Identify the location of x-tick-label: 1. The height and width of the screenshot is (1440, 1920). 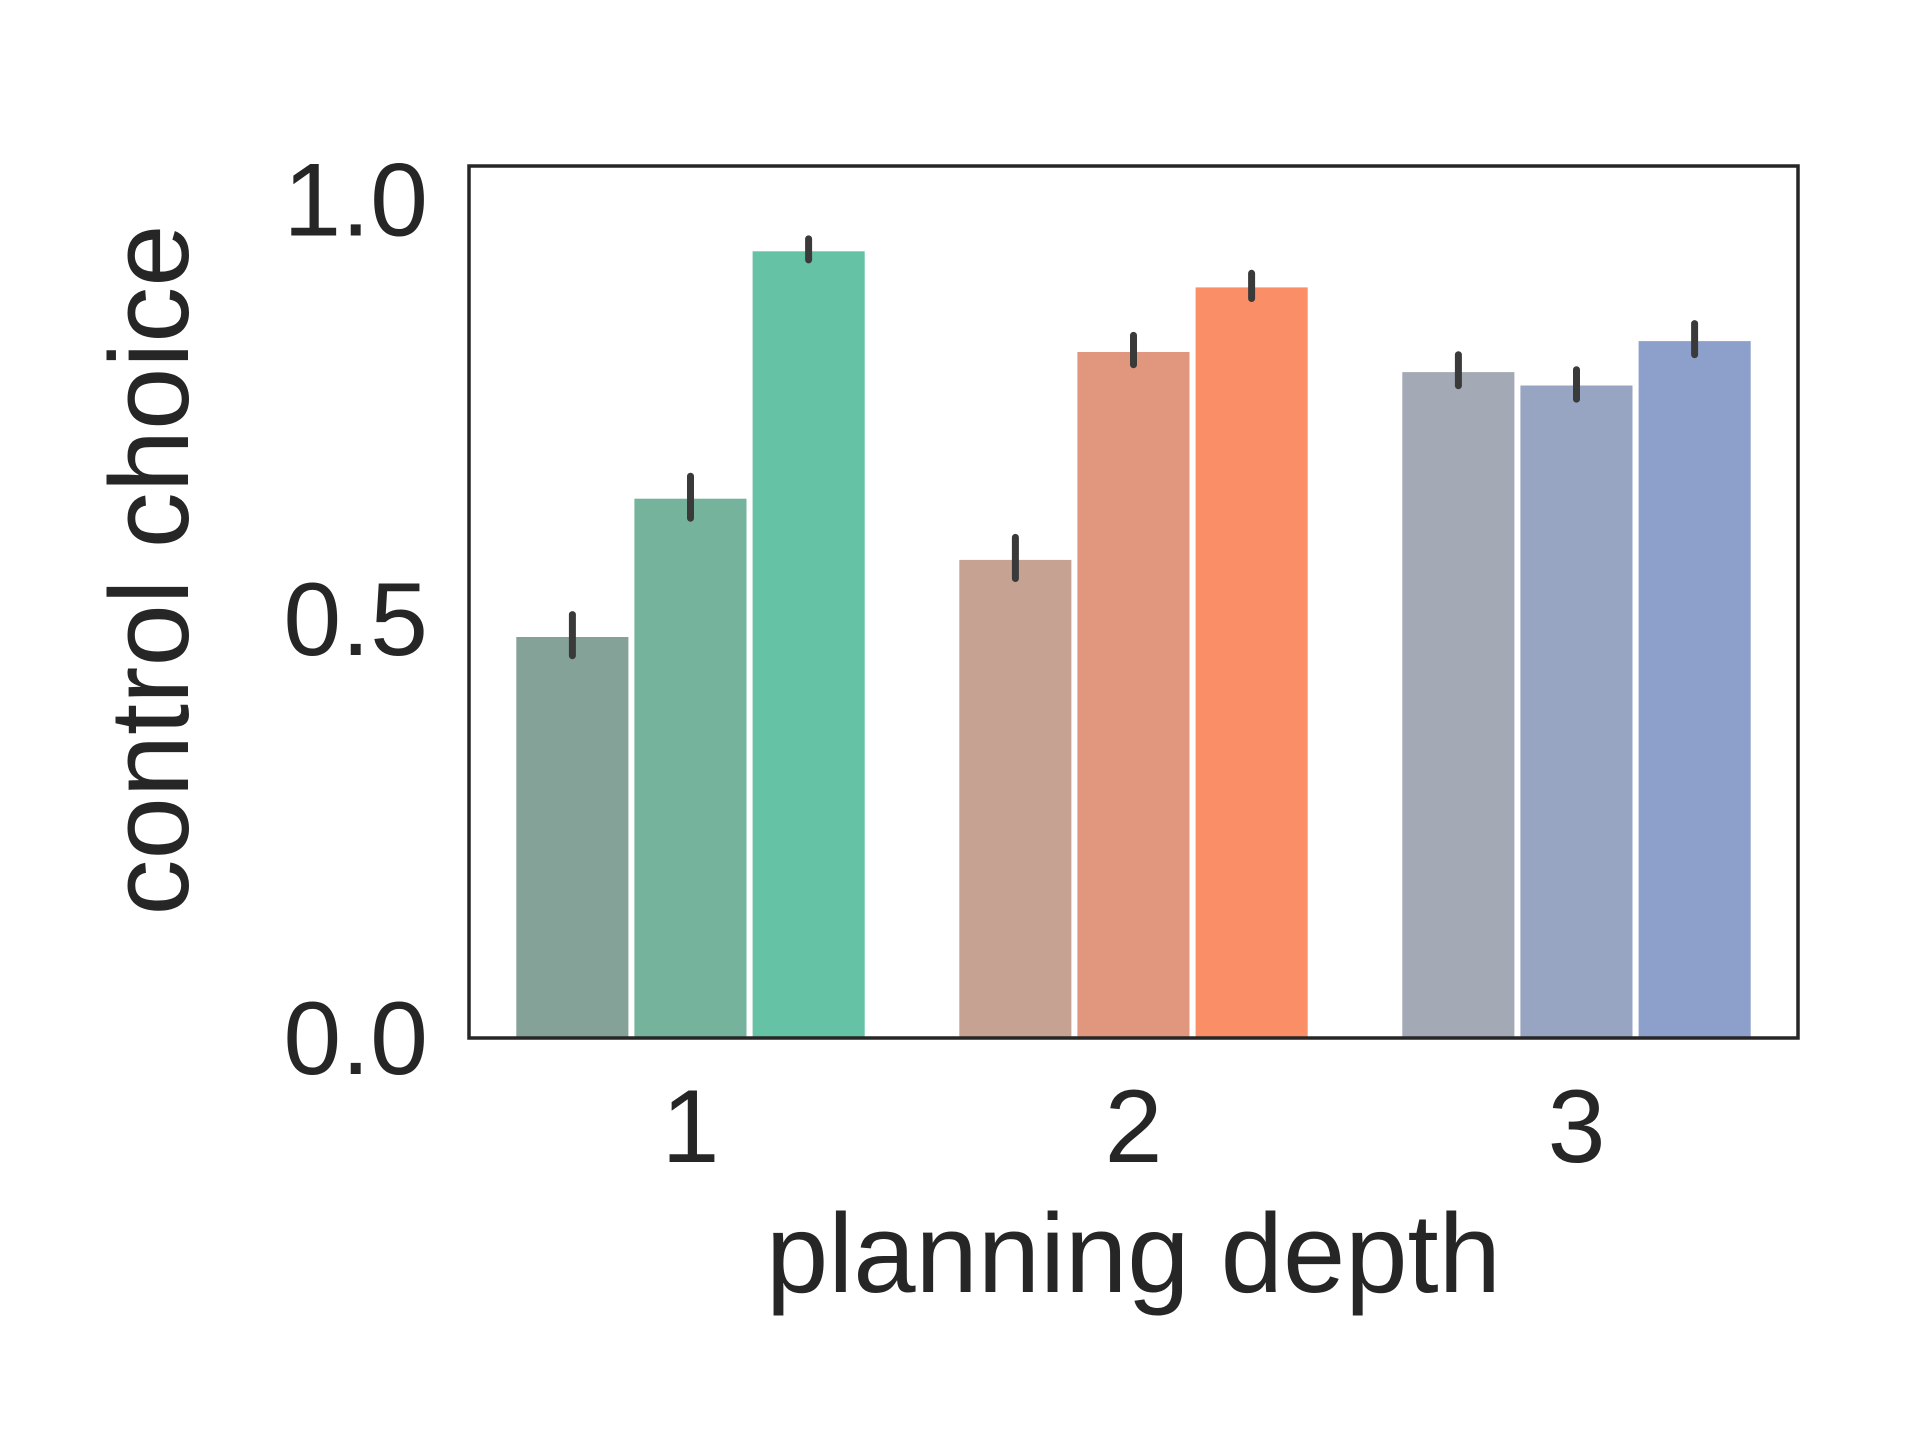
(691, 1127).